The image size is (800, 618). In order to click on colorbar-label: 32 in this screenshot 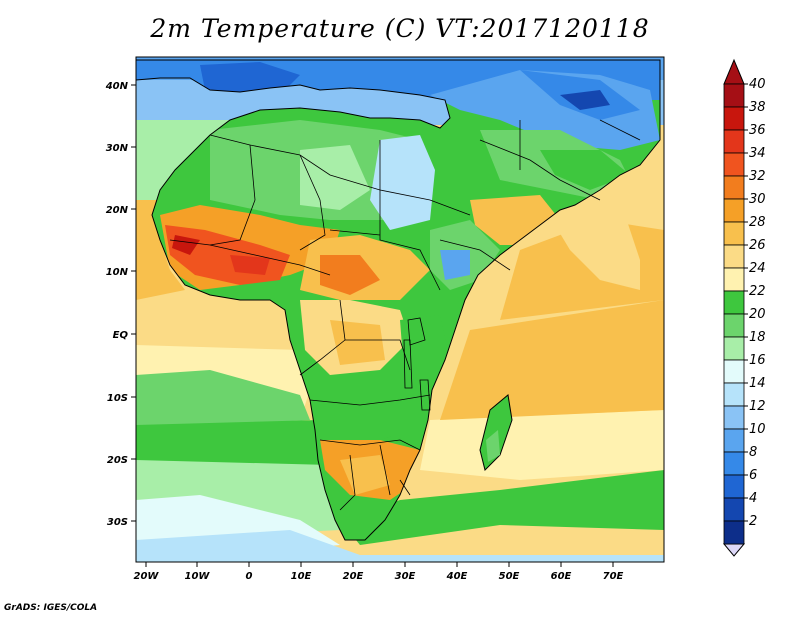, I will do `click(757, 176)`.